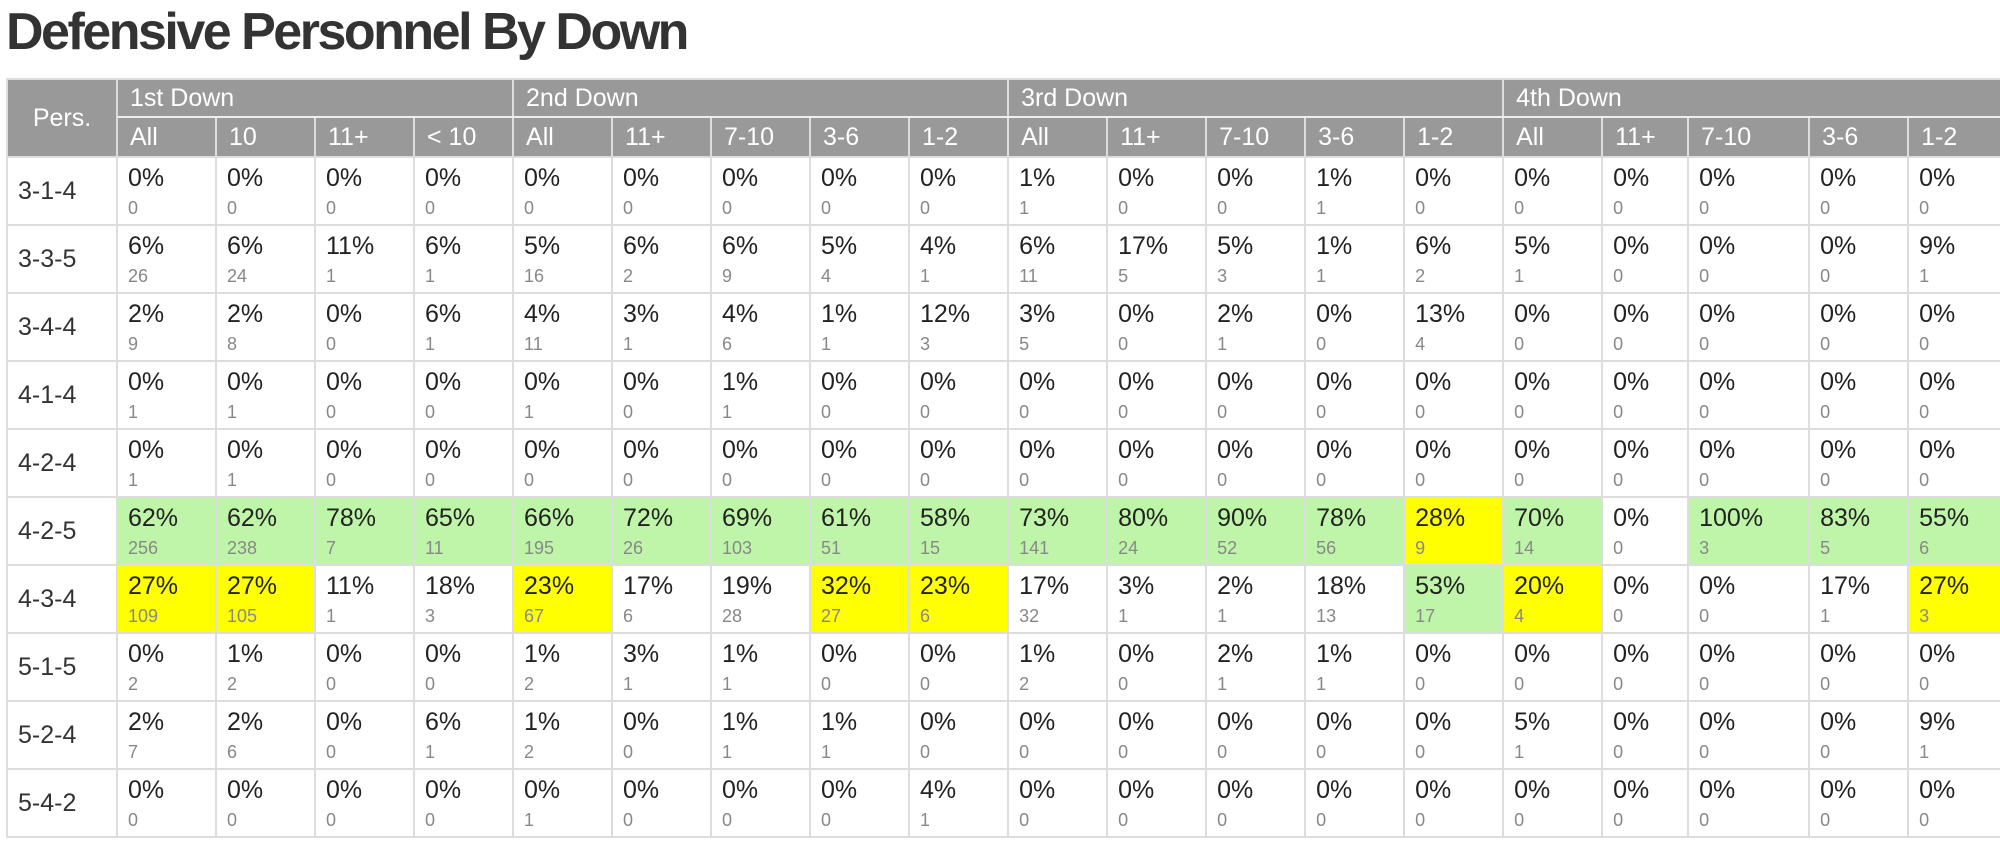  Describe the element at coordinates (945, 518) in the screenshot. I see `cell-percentage: 58%` at that location.